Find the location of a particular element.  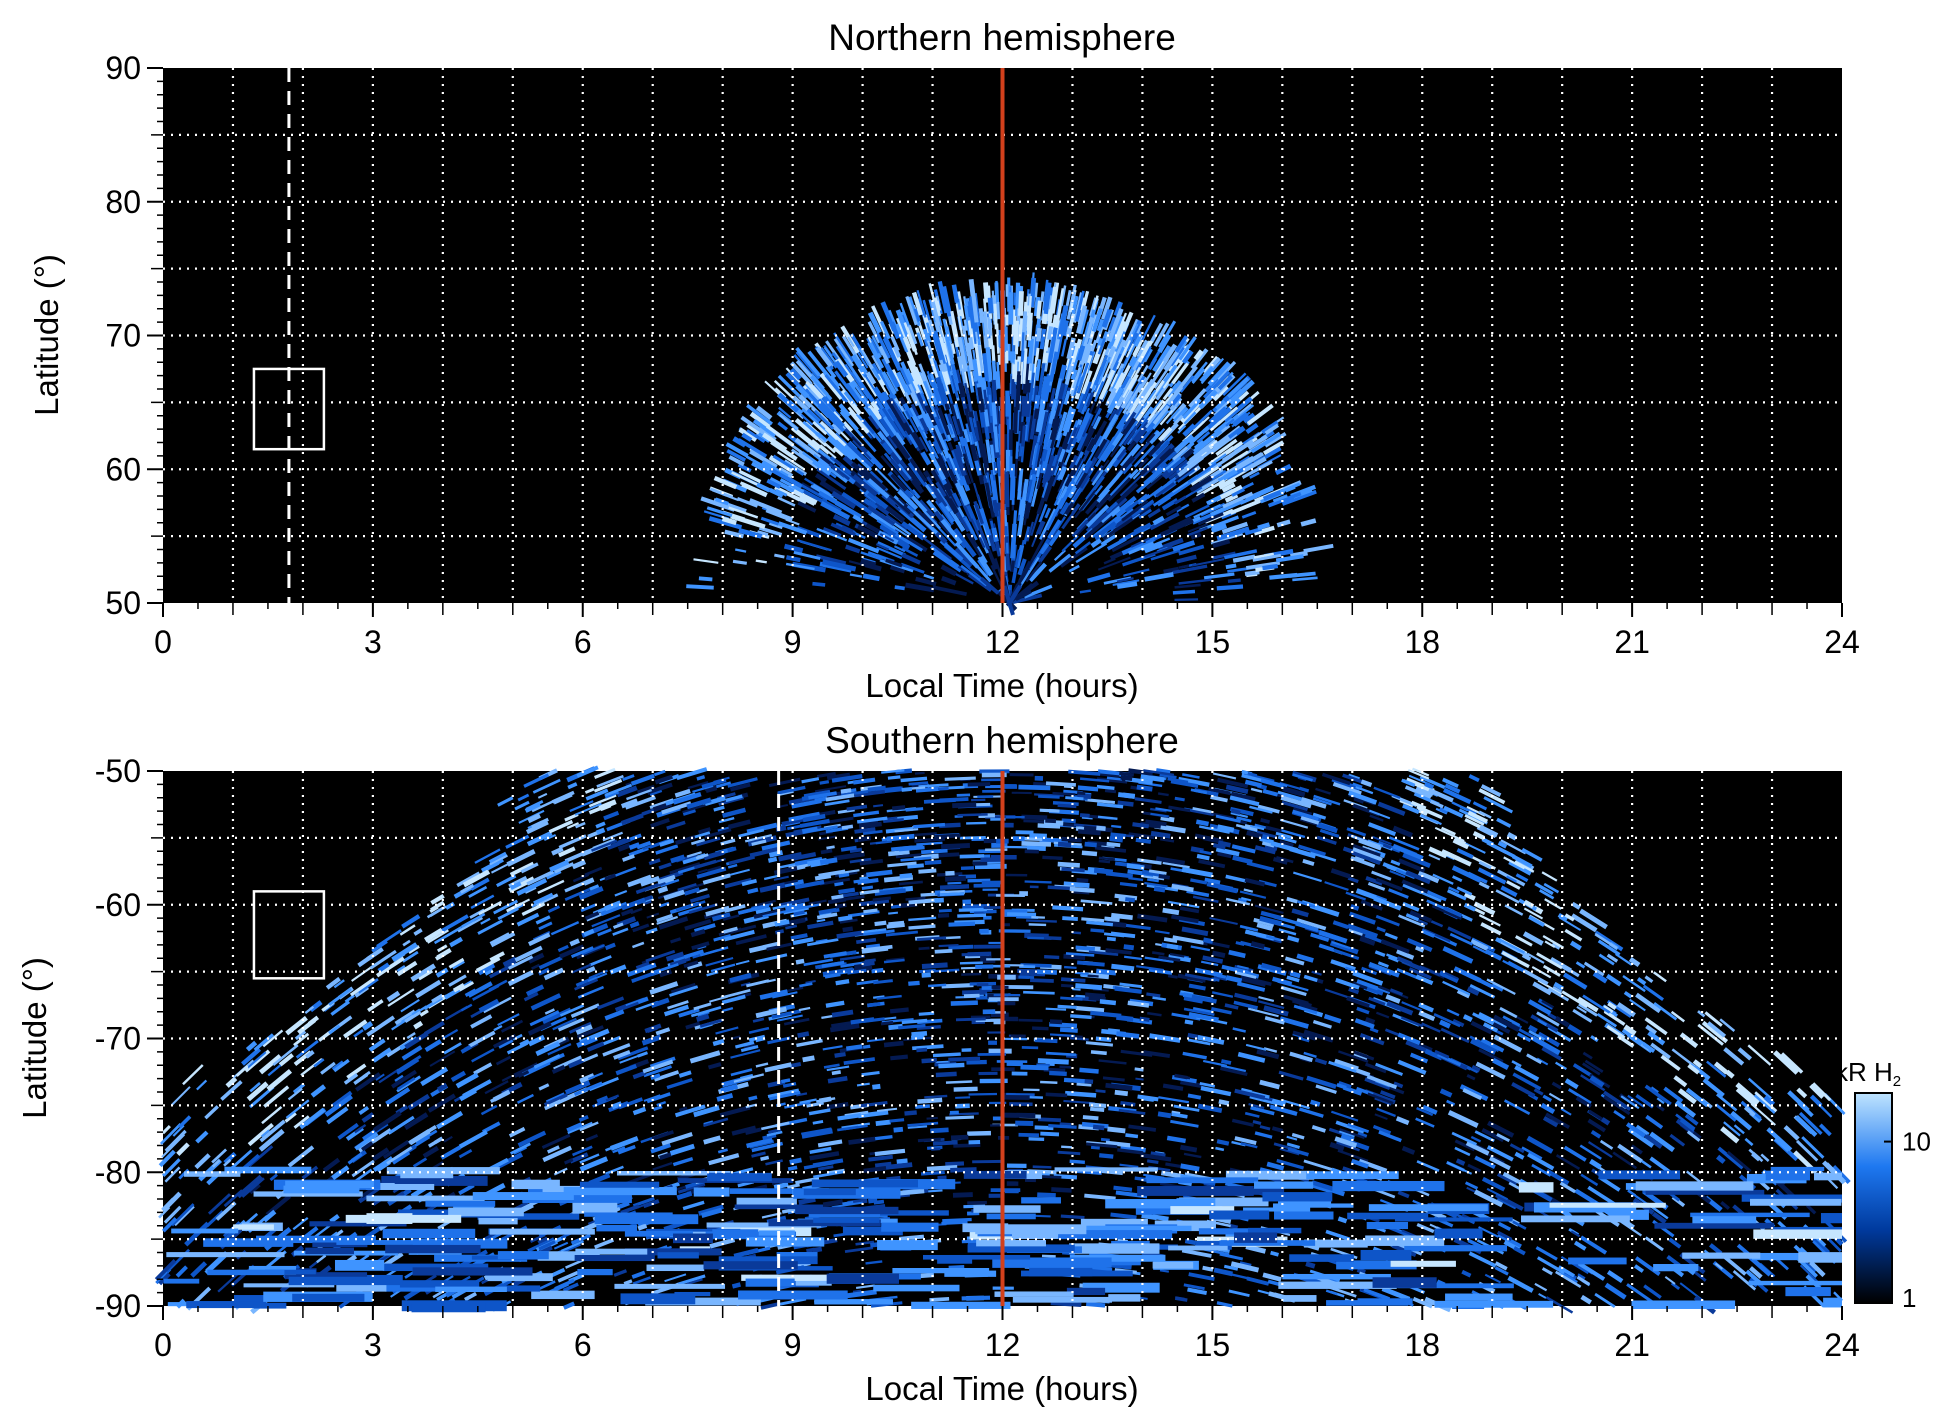

y-tick-label: 90 is located at coordinates (123, 68).